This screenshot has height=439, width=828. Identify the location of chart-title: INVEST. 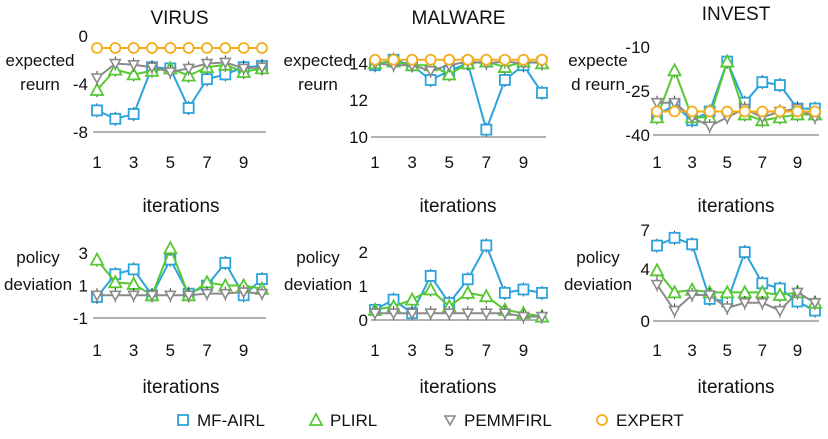
(736, 14).